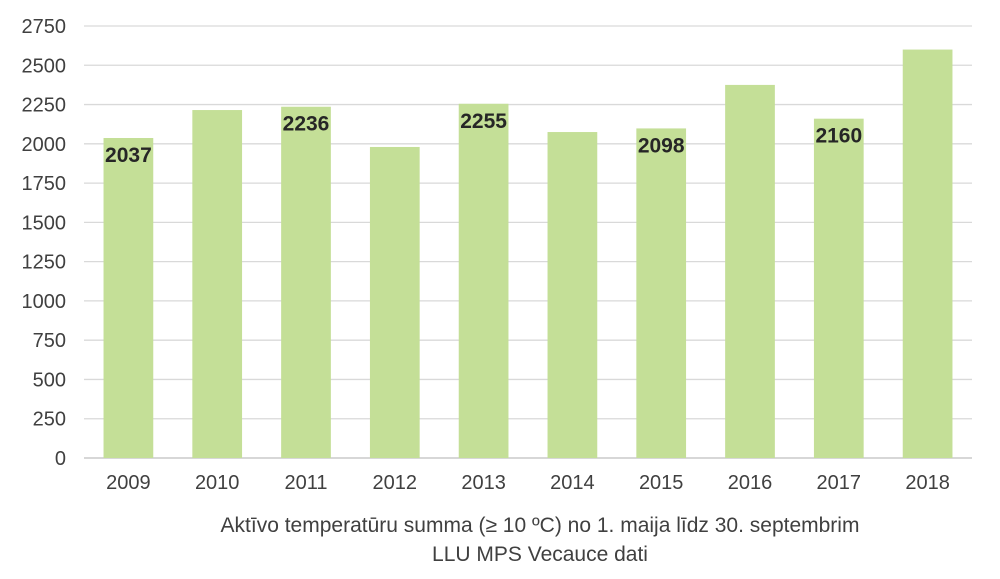 The width and height of the screenshot is (1000, 579). Describe the element at coordinates (540, 554) in the screenshot. I see `chart-caption-line-2: LLU MPS Vecauce dati` at that location.